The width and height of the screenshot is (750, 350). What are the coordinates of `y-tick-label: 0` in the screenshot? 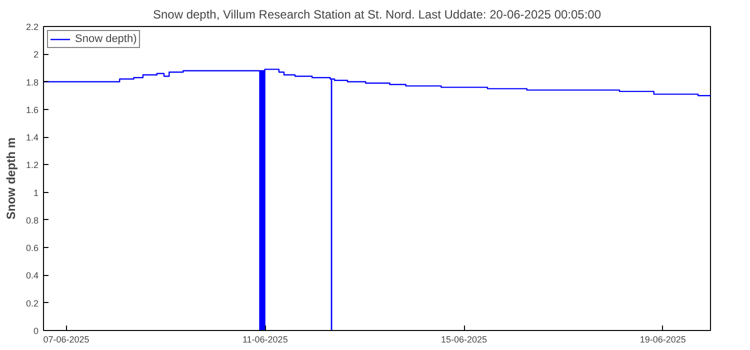 It's located at (36, 331).